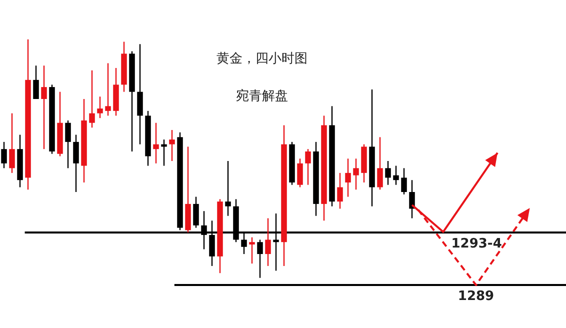 Image resolution: width=566 pixels, height=328 pixels. I want to click on text: 宛青解盘, so click(262, 96).